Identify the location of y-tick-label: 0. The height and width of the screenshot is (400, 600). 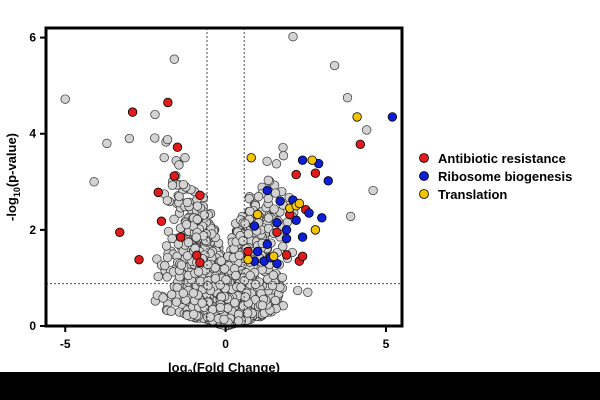
(32, 326).